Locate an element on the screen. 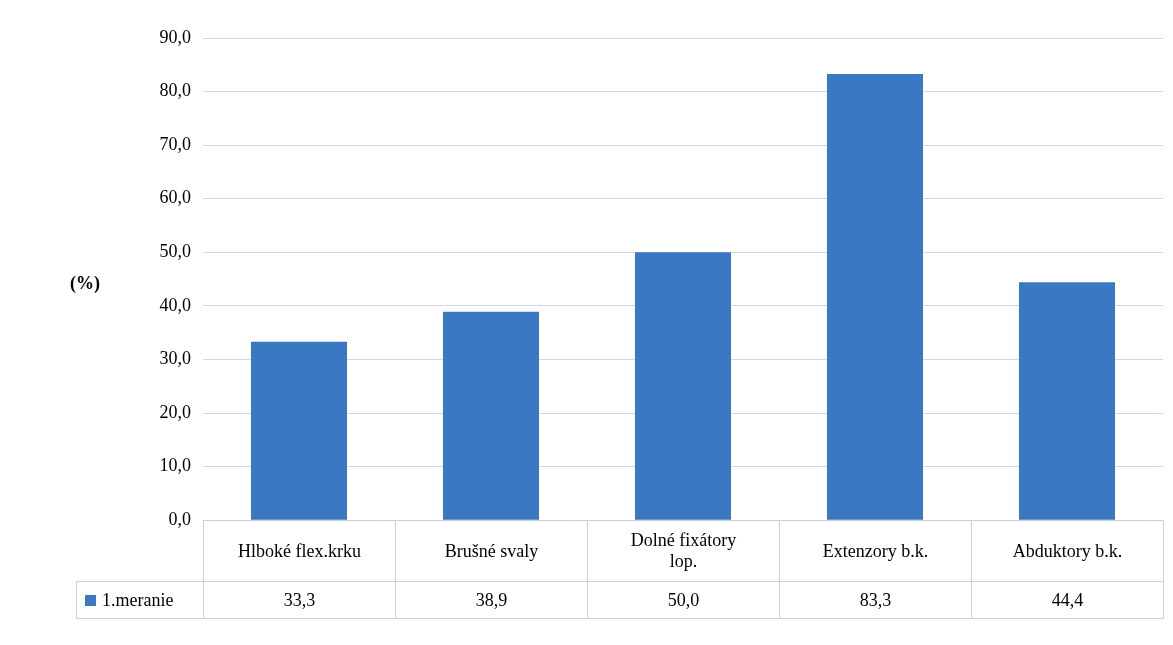 This screenshot has width=1173, height=645. y-tick-label: 40,0 is located at coordinates (175, 304).